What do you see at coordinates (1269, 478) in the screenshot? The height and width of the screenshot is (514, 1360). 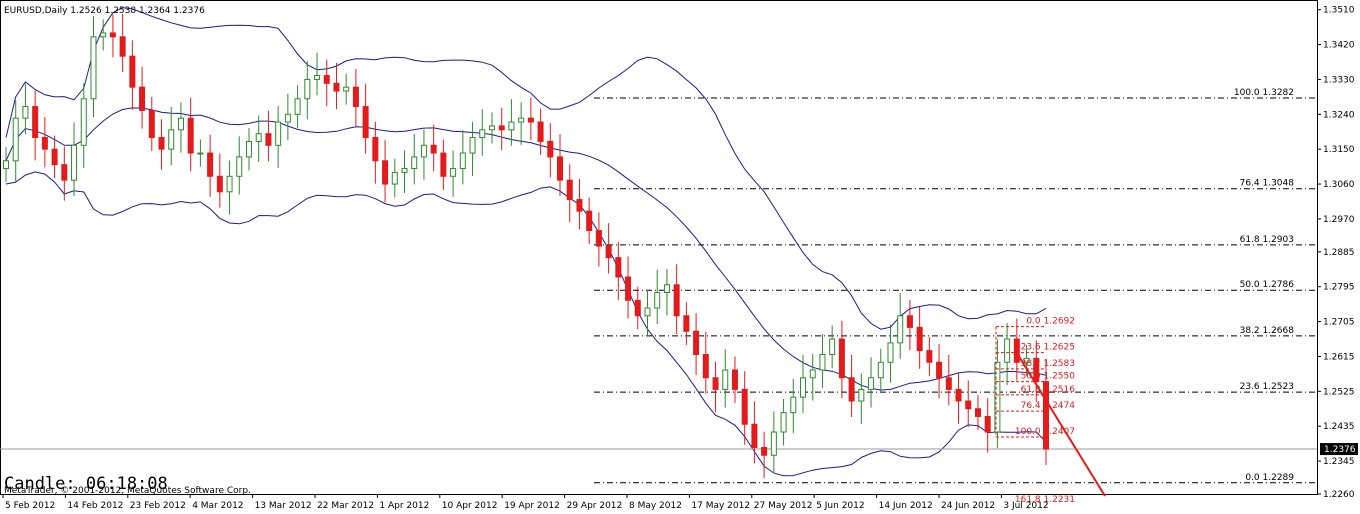 I see `fib-primary-label: 0.0 1.2289` at bounding box center [1269, 478].